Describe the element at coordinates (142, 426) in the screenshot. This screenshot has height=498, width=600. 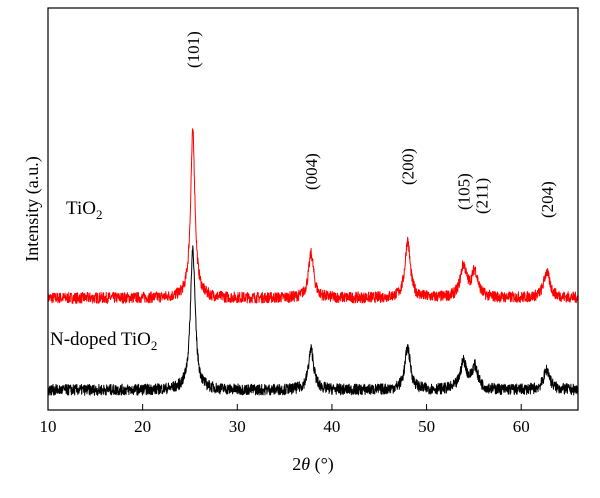
I see `x-tick-label: 20` at that location.